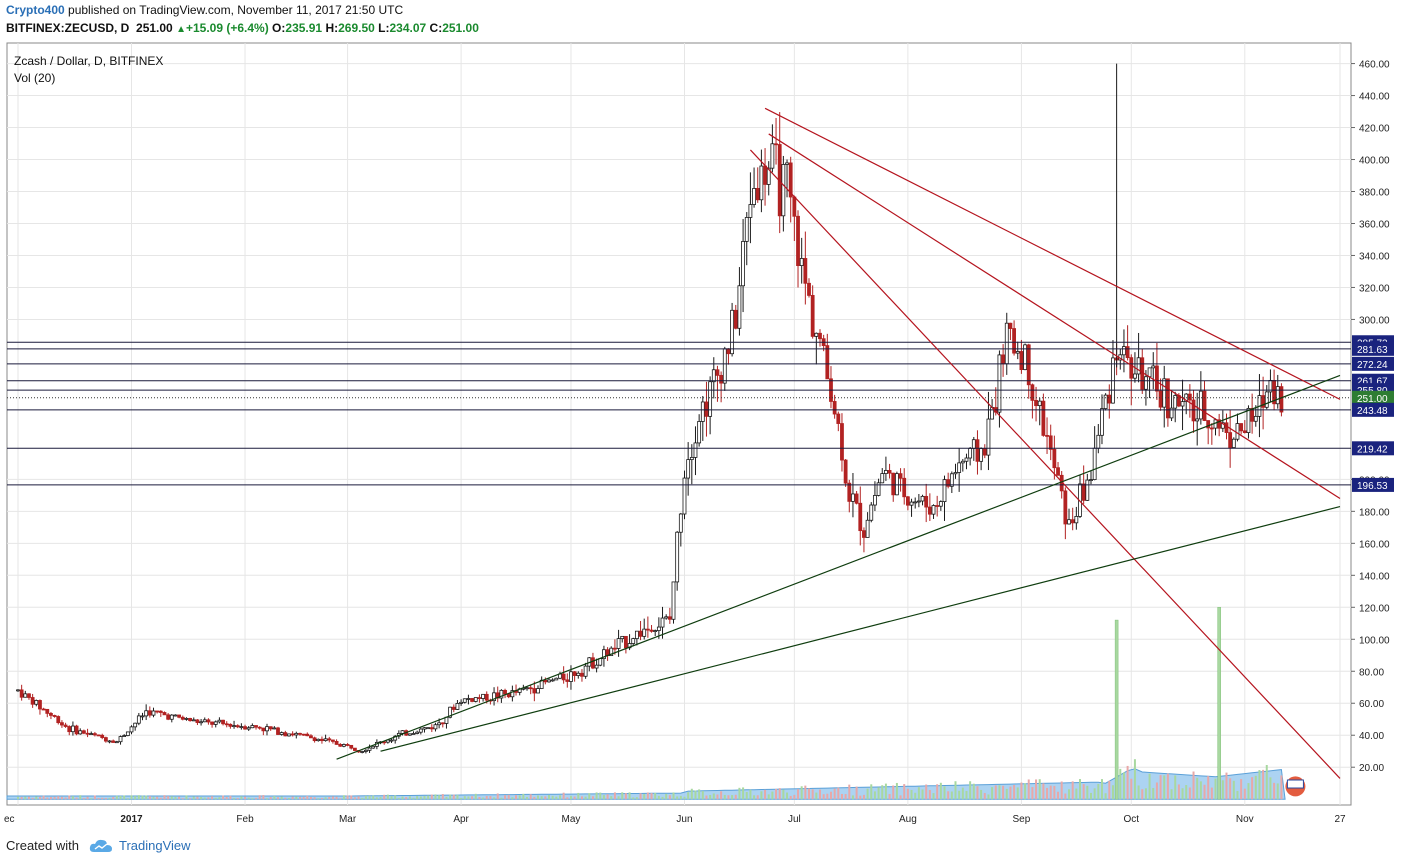  What do you see at coordinates (1374, 193) in the screenshot?
I see `y-tick-label: 380.00` at bounding box center [1374, 193].